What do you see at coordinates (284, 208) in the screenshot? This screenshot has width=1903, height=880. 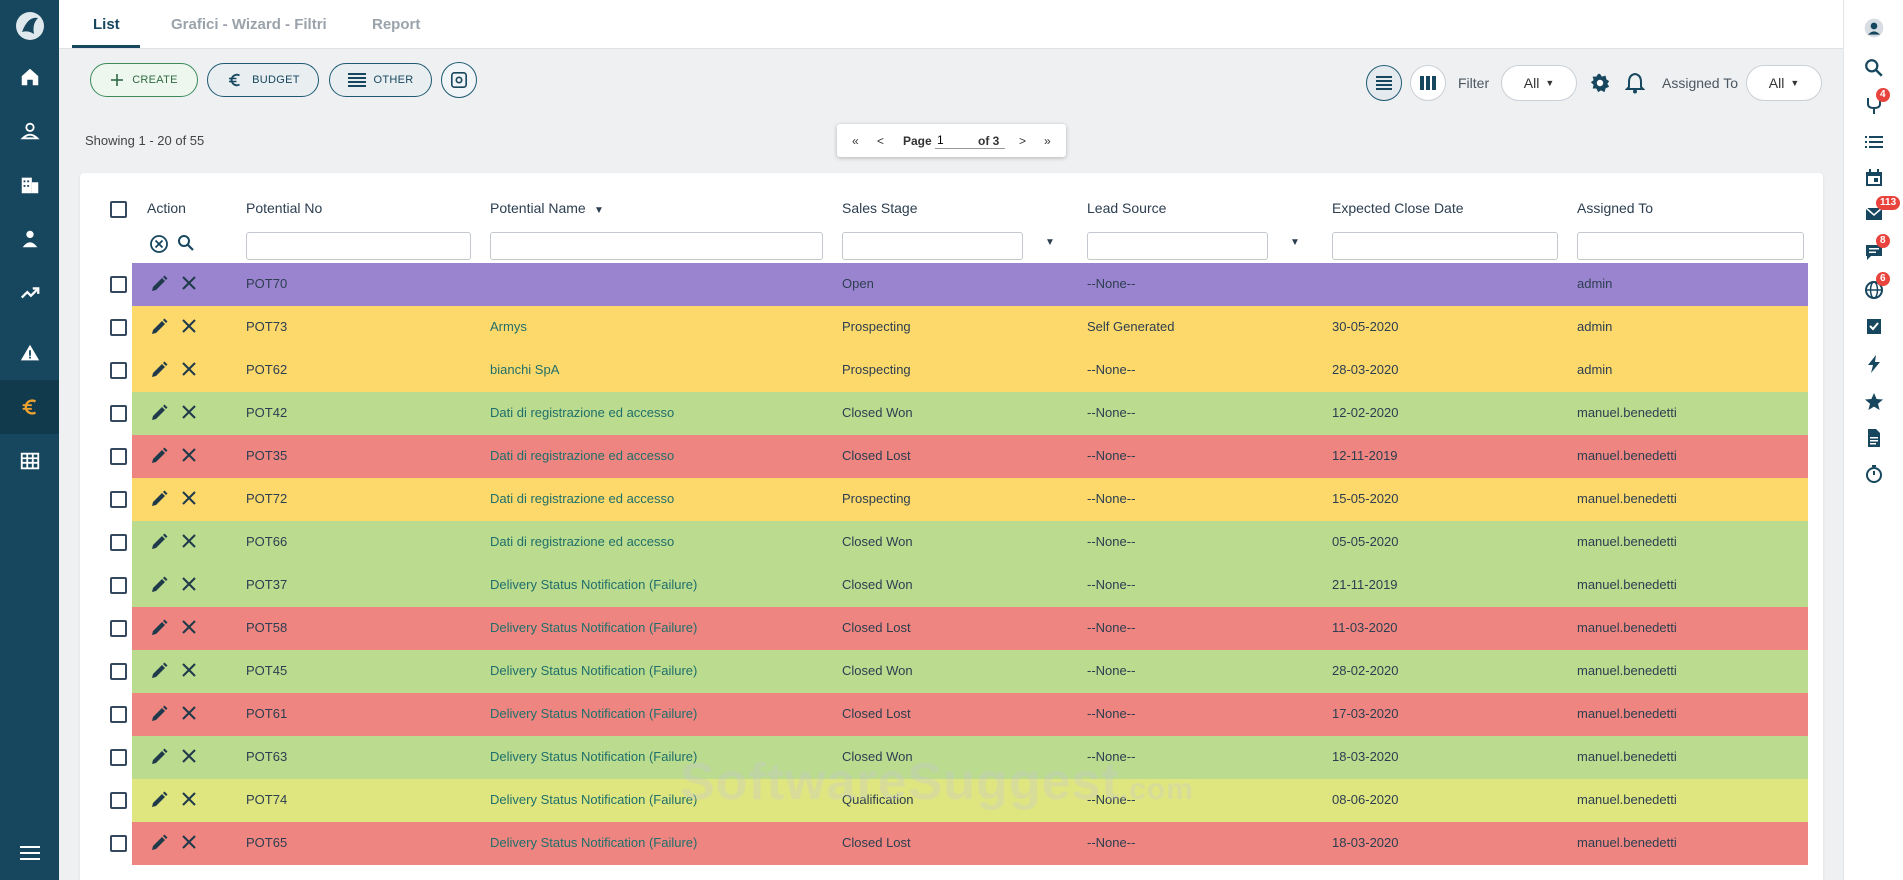 I see `header-potential-no: Potential No` at bounding box center [284, 208].